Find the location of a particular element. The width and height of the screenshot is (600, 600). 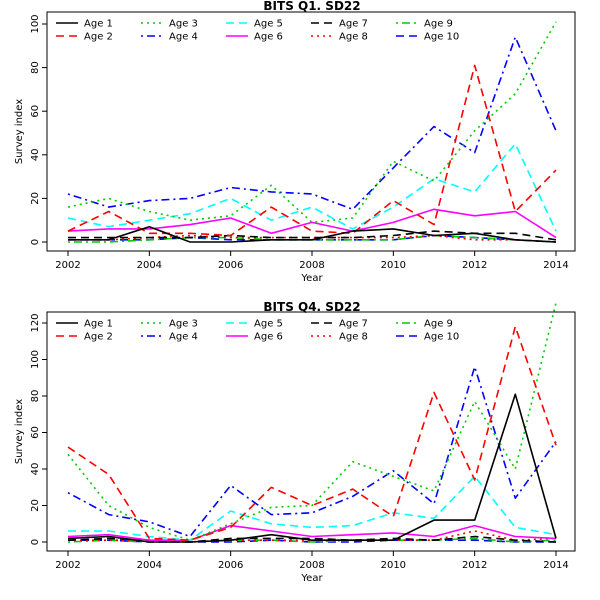

chart-title: BITS Q4. SD22 is located at coordinates (311, 307).